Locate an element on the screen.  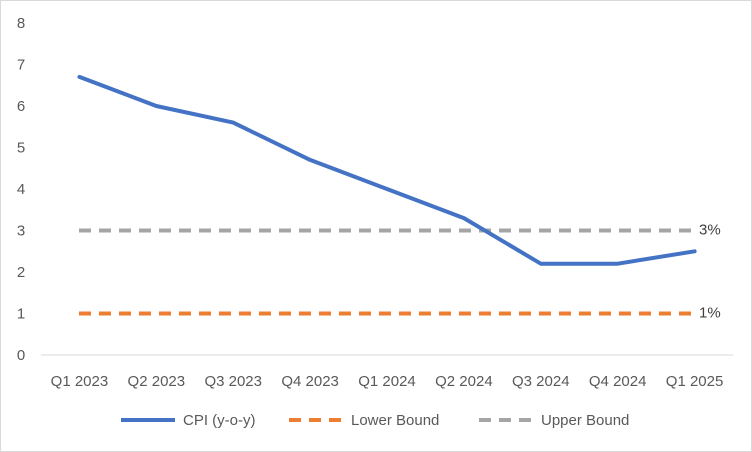
x-tick-label: Q1 2024 is located at coordinates (387, 381).